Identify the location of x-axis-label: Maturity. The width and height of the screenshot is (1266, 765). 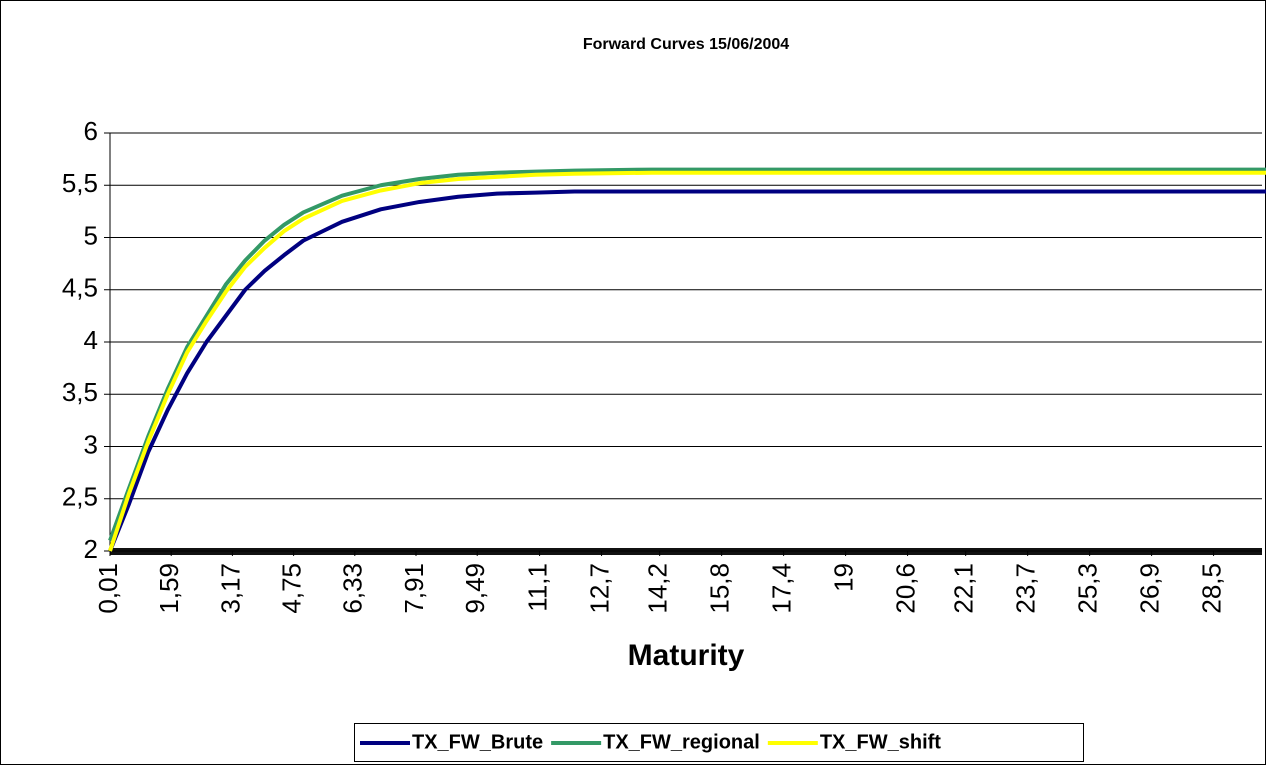
(686, 655).